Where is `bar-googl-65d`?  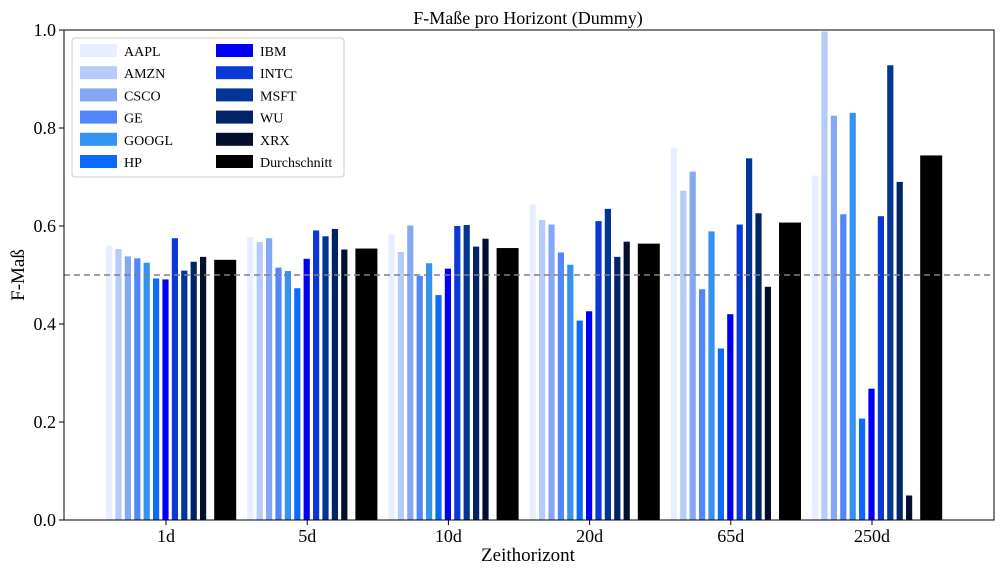 bar-googl-65d is located at coordinates (711, 375).